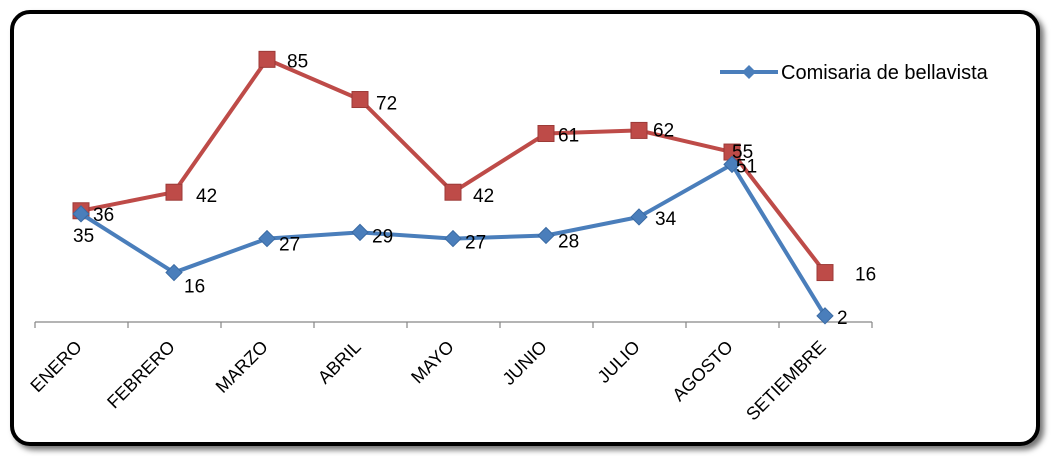  What do you see at coordinates (242, 367) in the screenshot?
I see `x-tick-label: MARZO` at bounding box center [242, 367].